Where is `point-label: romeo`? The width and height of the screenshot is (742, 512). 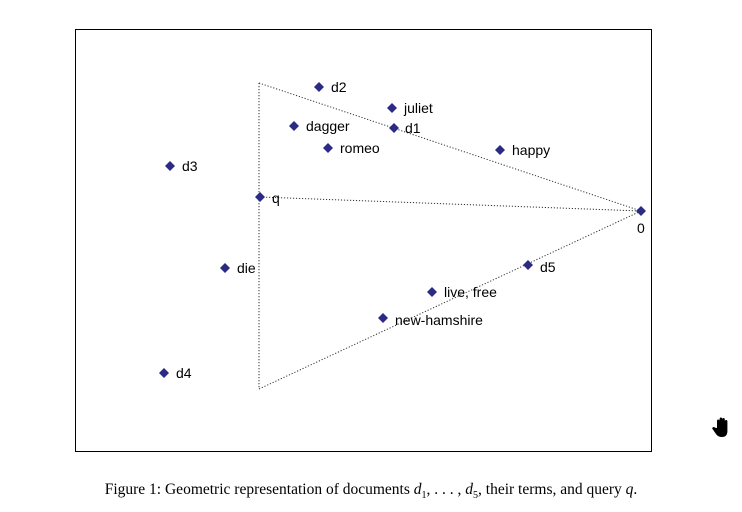 point-label: romeo is located at coordinates (360, 148).